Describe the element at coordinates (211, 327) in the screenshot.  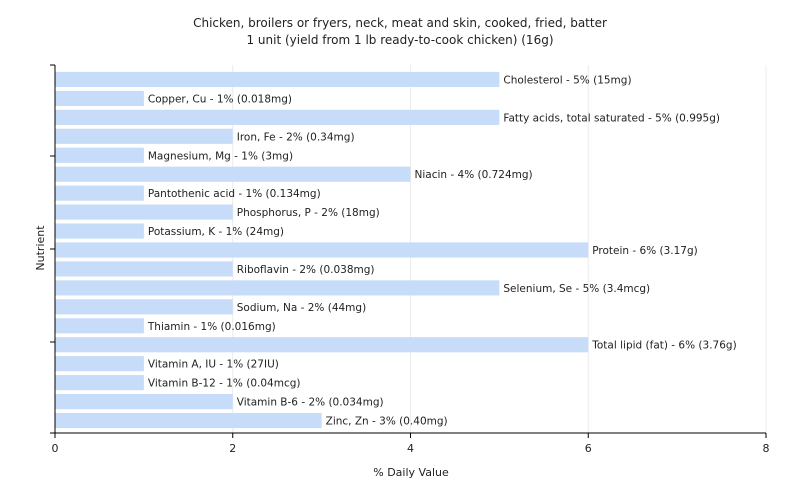
I see `bar-label: Thiamin - 1% (0.016mg)` at that location.